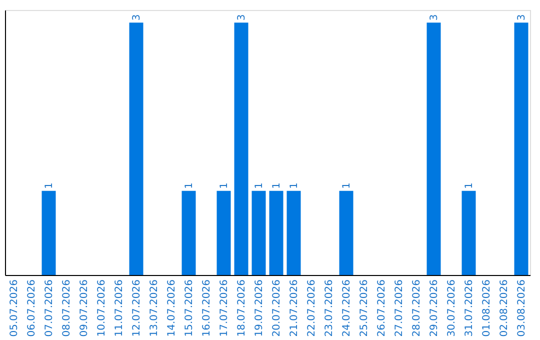 This screenshot has width=540, height=340. What do you see at coordinates (382, 308) in the screenshot?
I see `x-tick-label: 26.07.2026` at bounding box center [382, 308].